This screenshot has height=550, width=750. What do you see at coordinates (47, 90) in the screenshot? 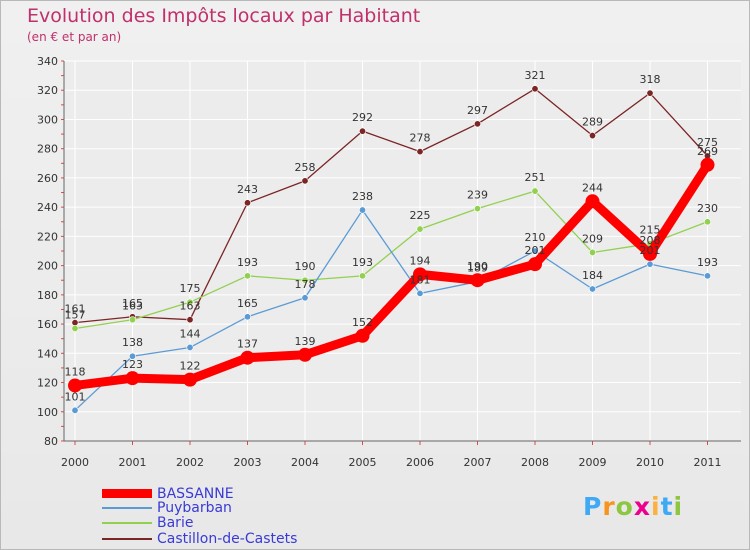
I see `y-tick-label: 320` at bounding box center [47, 90].